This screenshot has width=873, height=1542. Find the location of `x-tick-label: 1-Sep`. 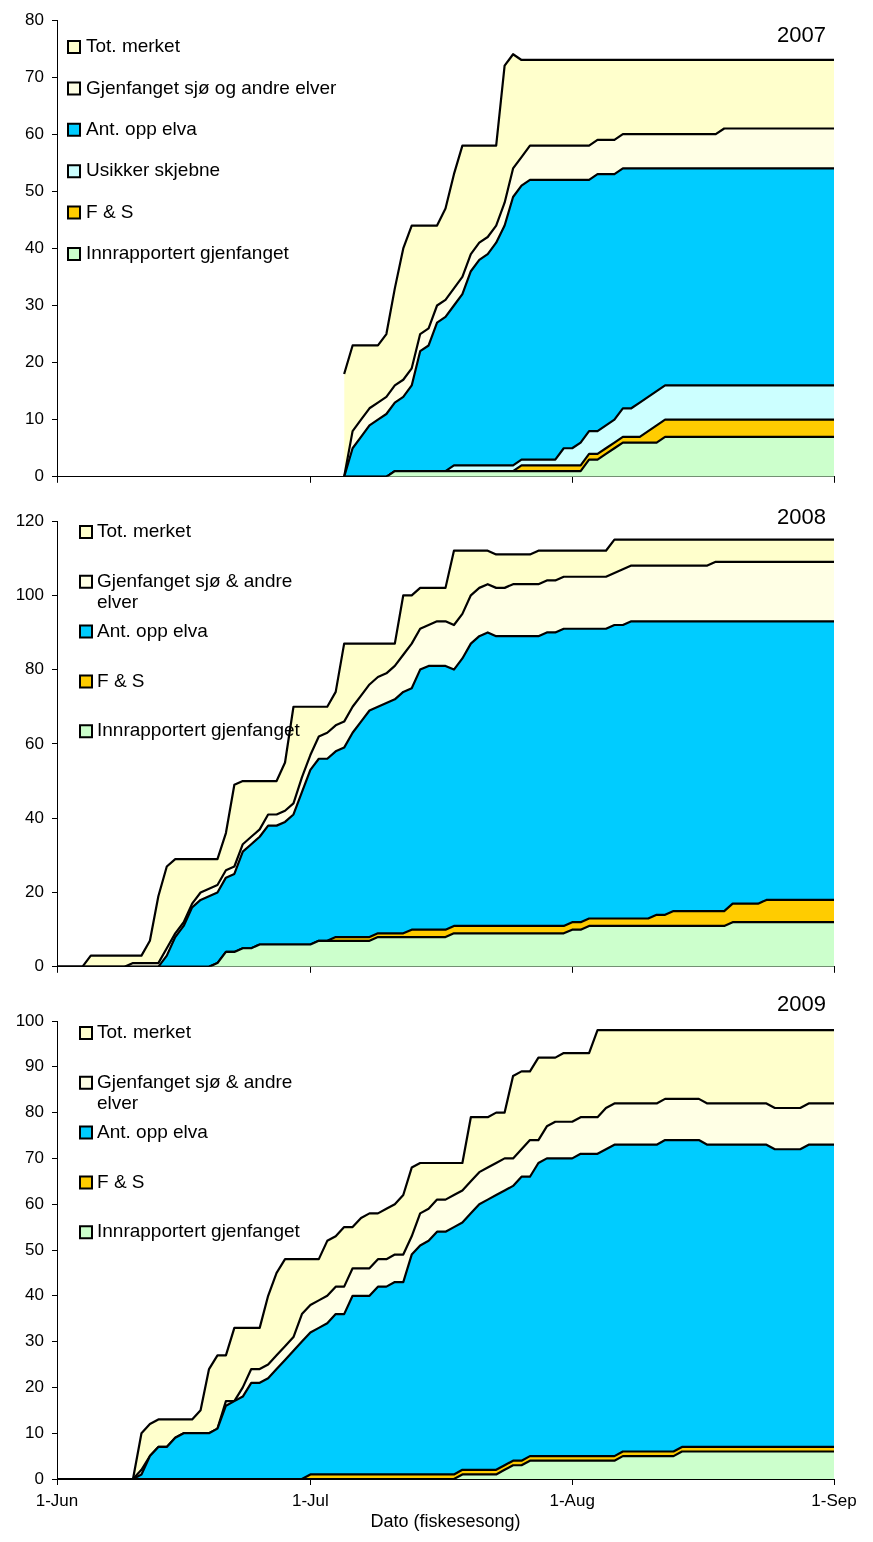

x-tick-label: 1-Sep is located at coordinates (834, 1500).